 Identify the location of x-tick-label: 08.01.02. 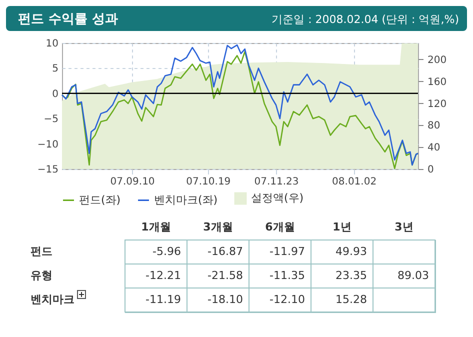
(354, 182).